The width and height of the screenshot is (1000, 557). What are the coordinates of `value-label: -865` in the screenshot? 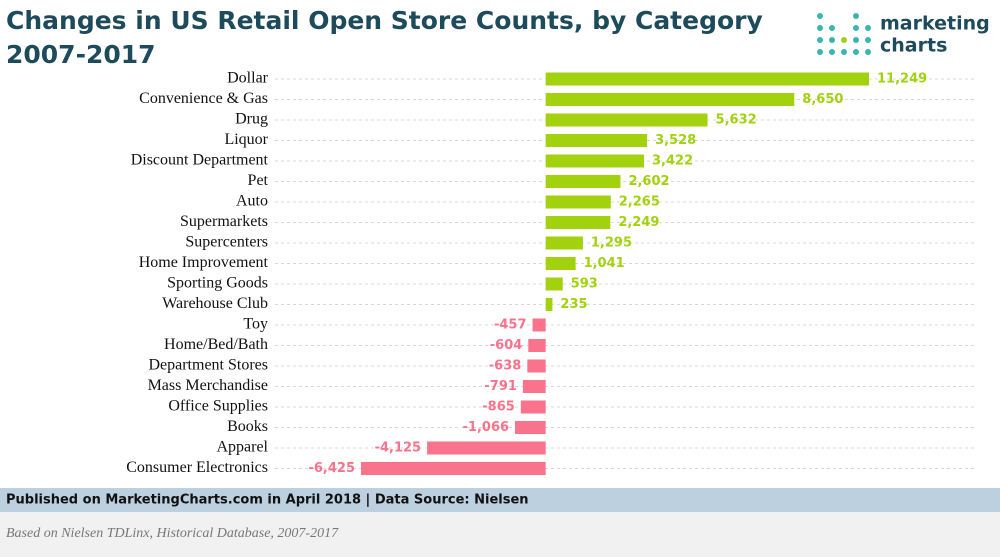 It's located at (498, 407).